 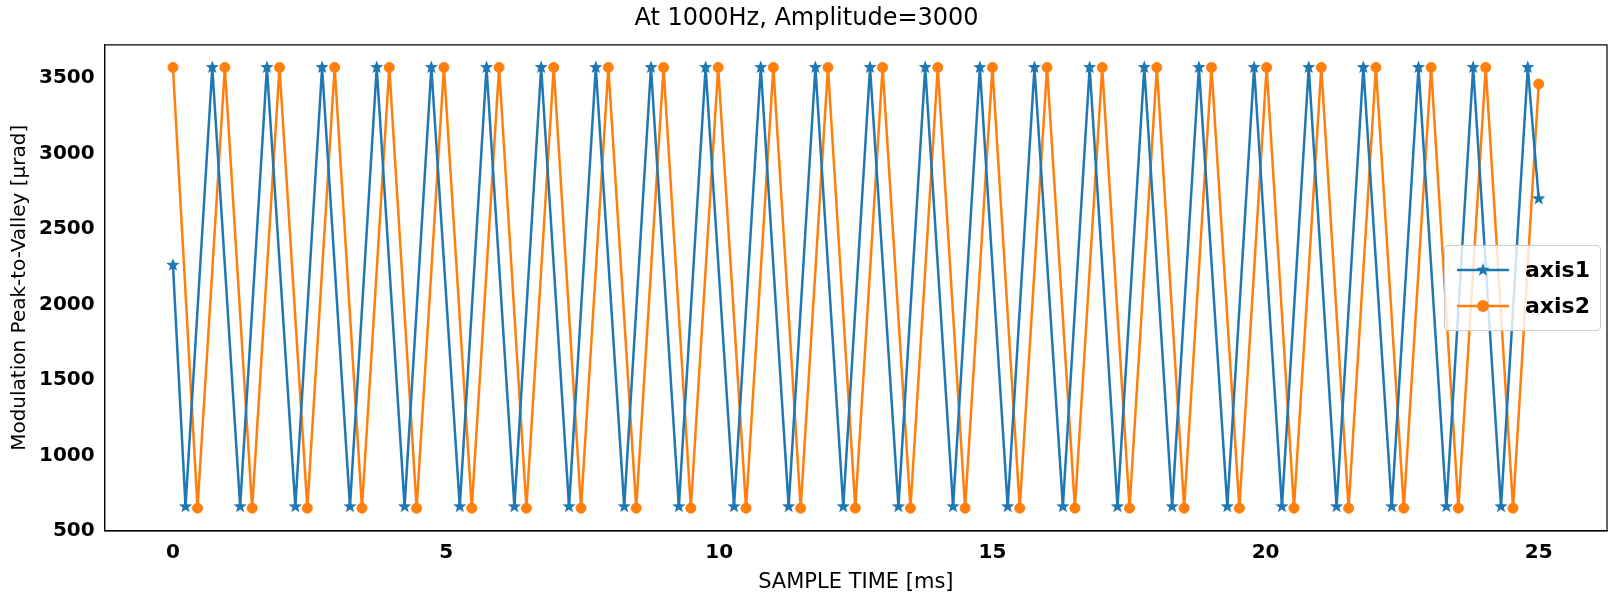 What do you see at coordinates (18, 287) in the screenshot?
I see `y-axis-title: Modulation Peak-to-Valley [μrad]` at bounding box center [18, 287].